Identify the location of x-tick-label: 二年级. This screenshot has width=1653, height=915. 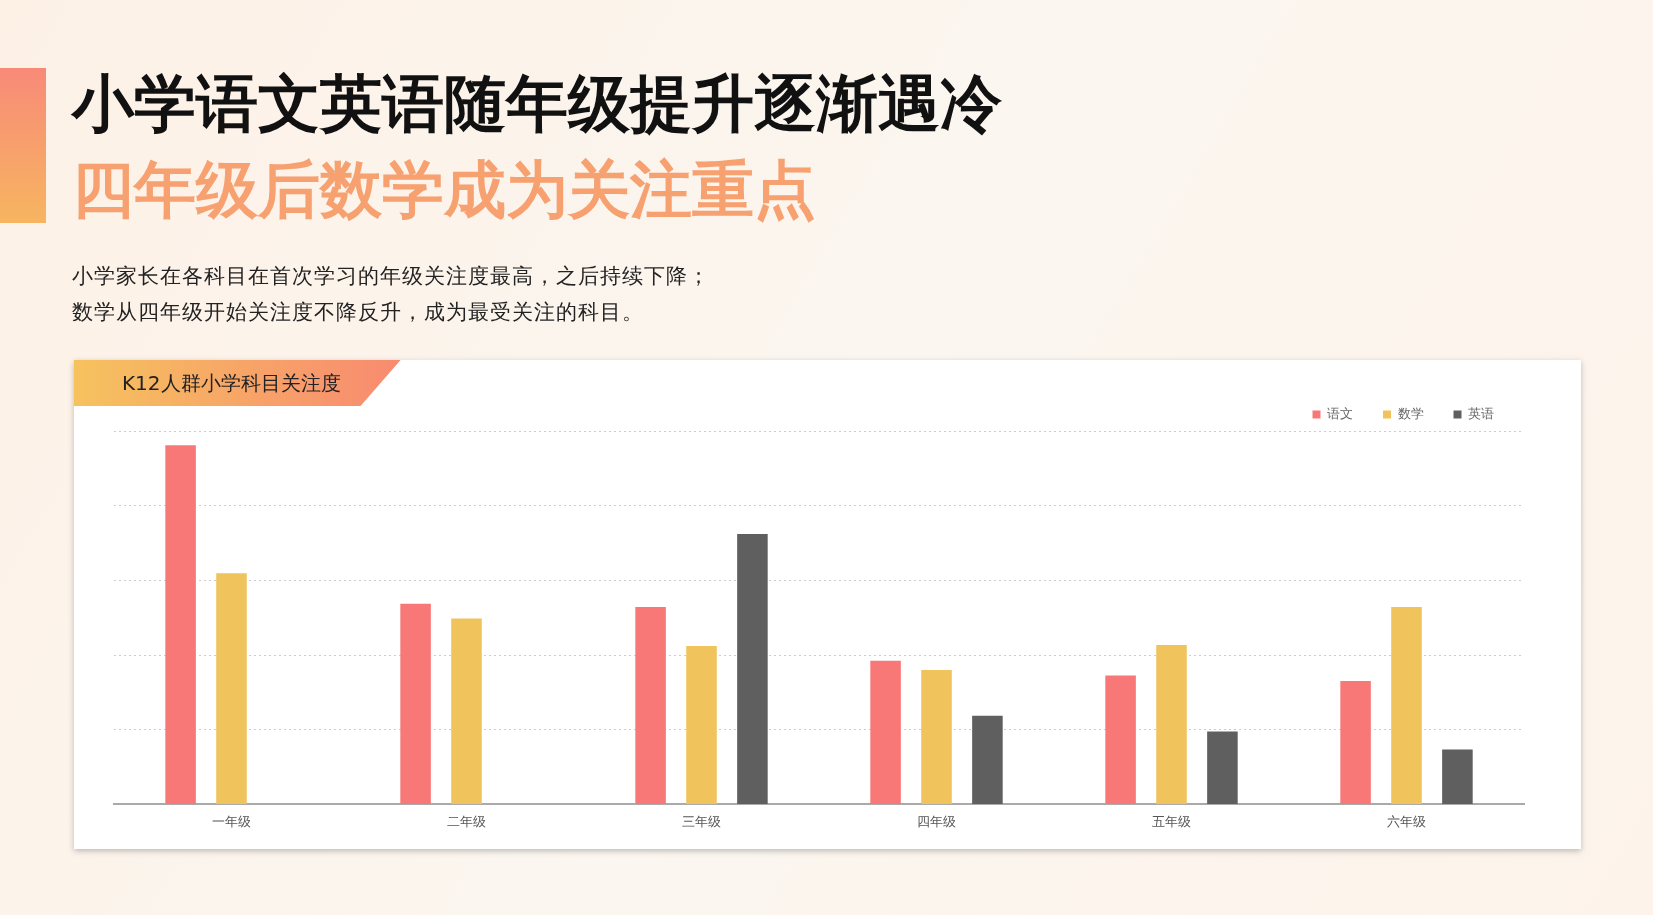
(466, 821).